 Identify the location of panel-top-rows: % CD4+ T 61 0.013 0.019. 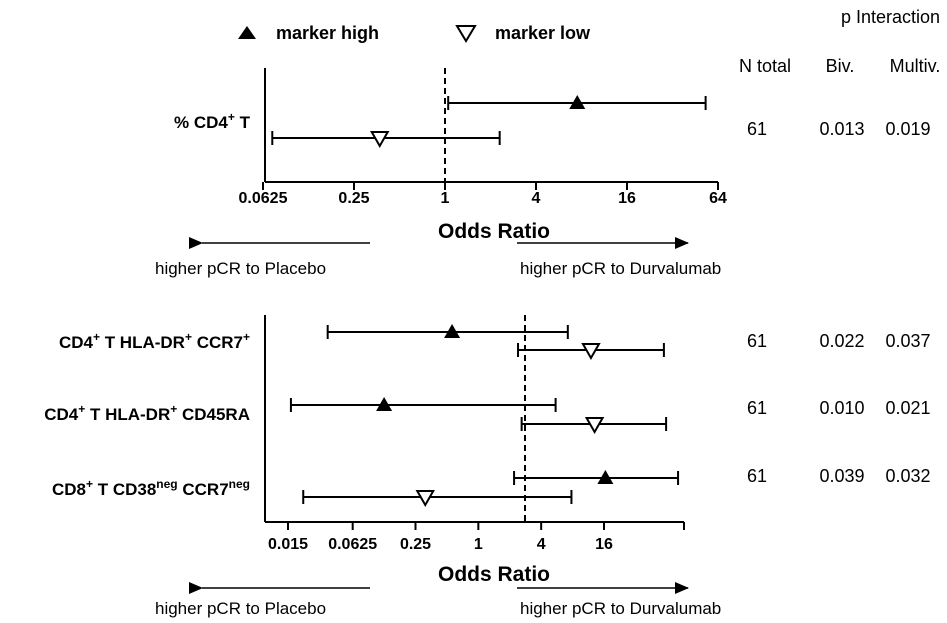
(552, 122).